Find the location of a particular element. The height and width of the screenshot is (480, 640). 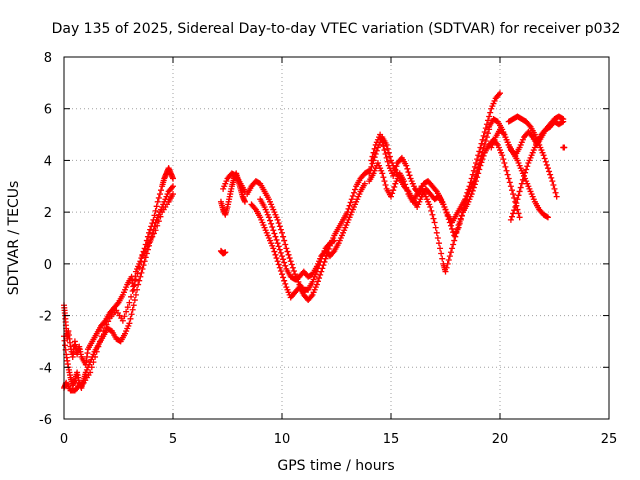

x-tick-label: 0 is located at coordinates (64, 439).